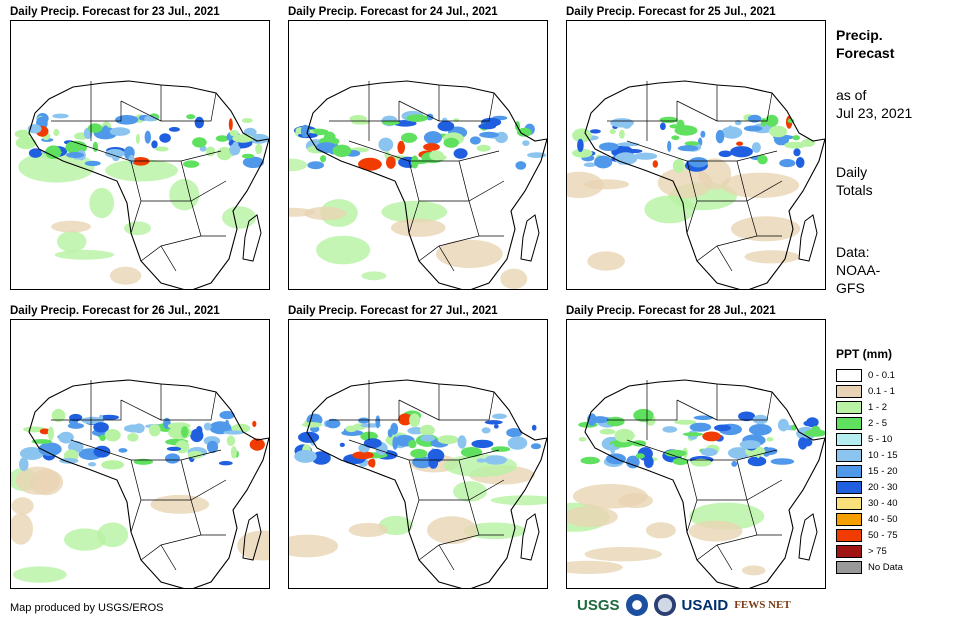 This screenshot has width=967, height=626. Describe the element at coordinates (853, 252) in the screenshot. I see `data-line-1: Data:` at that location.